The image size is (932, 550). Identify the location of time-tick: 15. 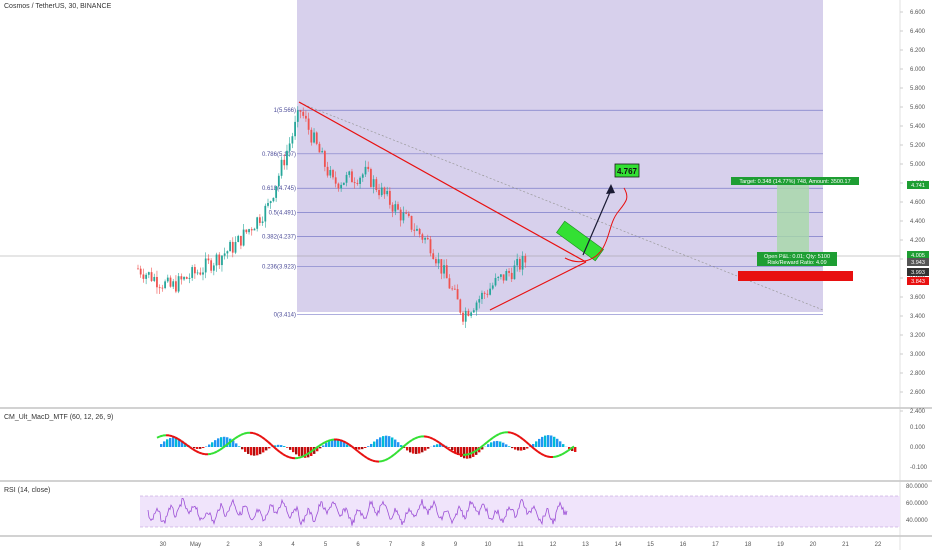
(650, 545).